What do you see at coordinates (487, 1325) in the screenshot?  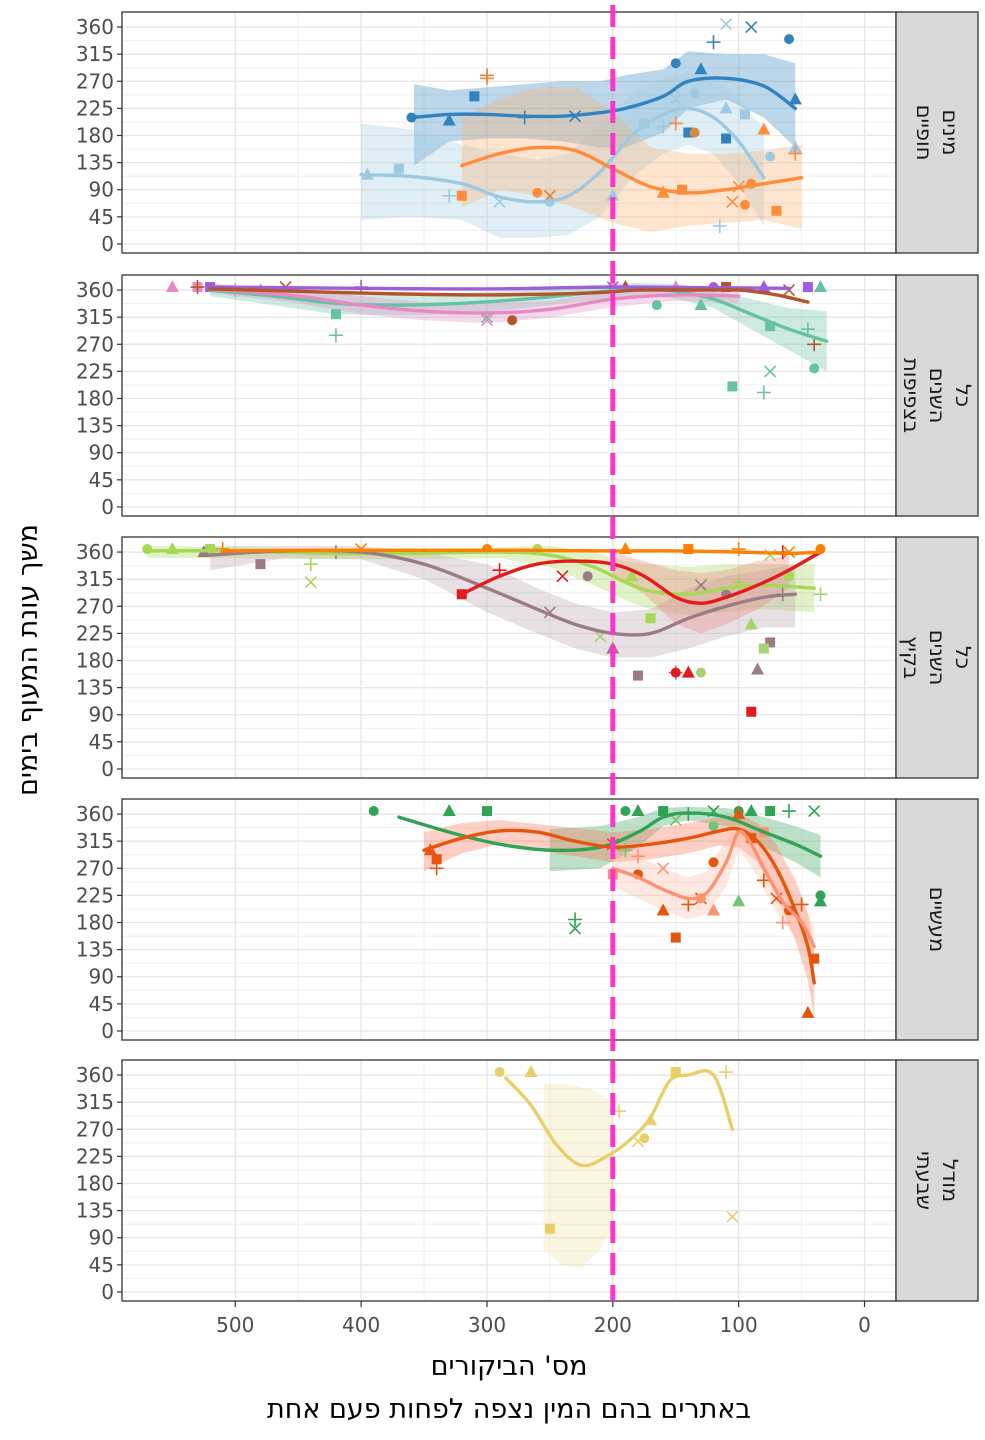 I see `x-tick-label: 300` at bounding box center [487, 1325].